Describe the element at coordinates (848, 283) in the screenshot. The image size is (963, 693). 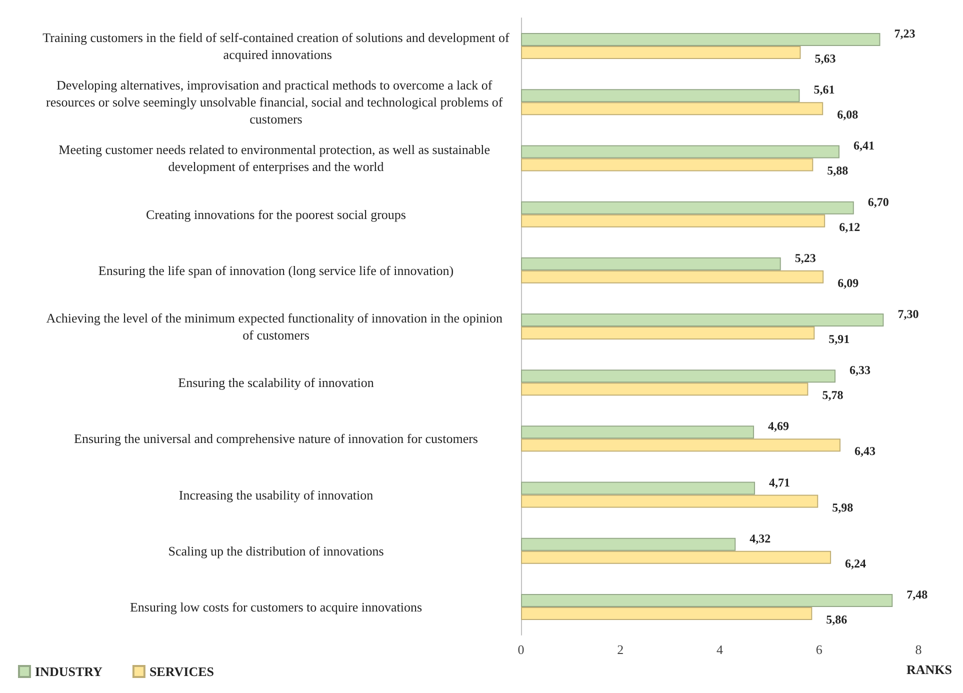
I see `data-label: 6,09` at that location.